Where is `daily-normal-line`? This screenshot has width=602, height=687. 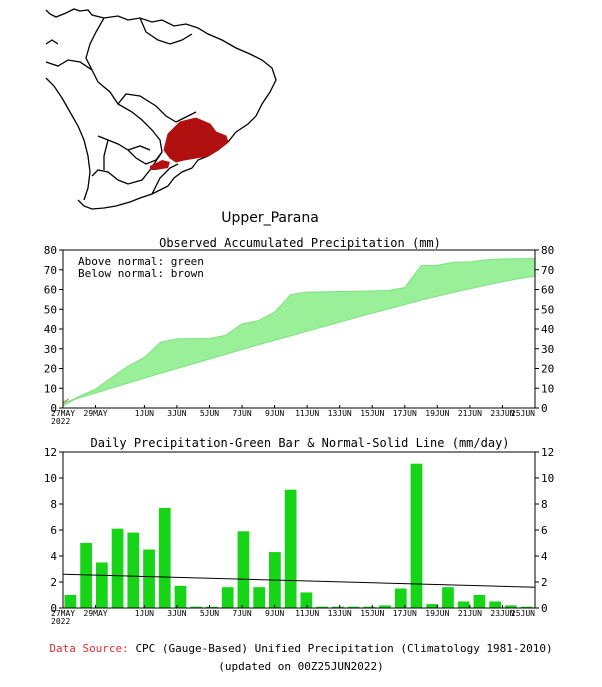
daily-normal-line is located at coordinates (299, 580).